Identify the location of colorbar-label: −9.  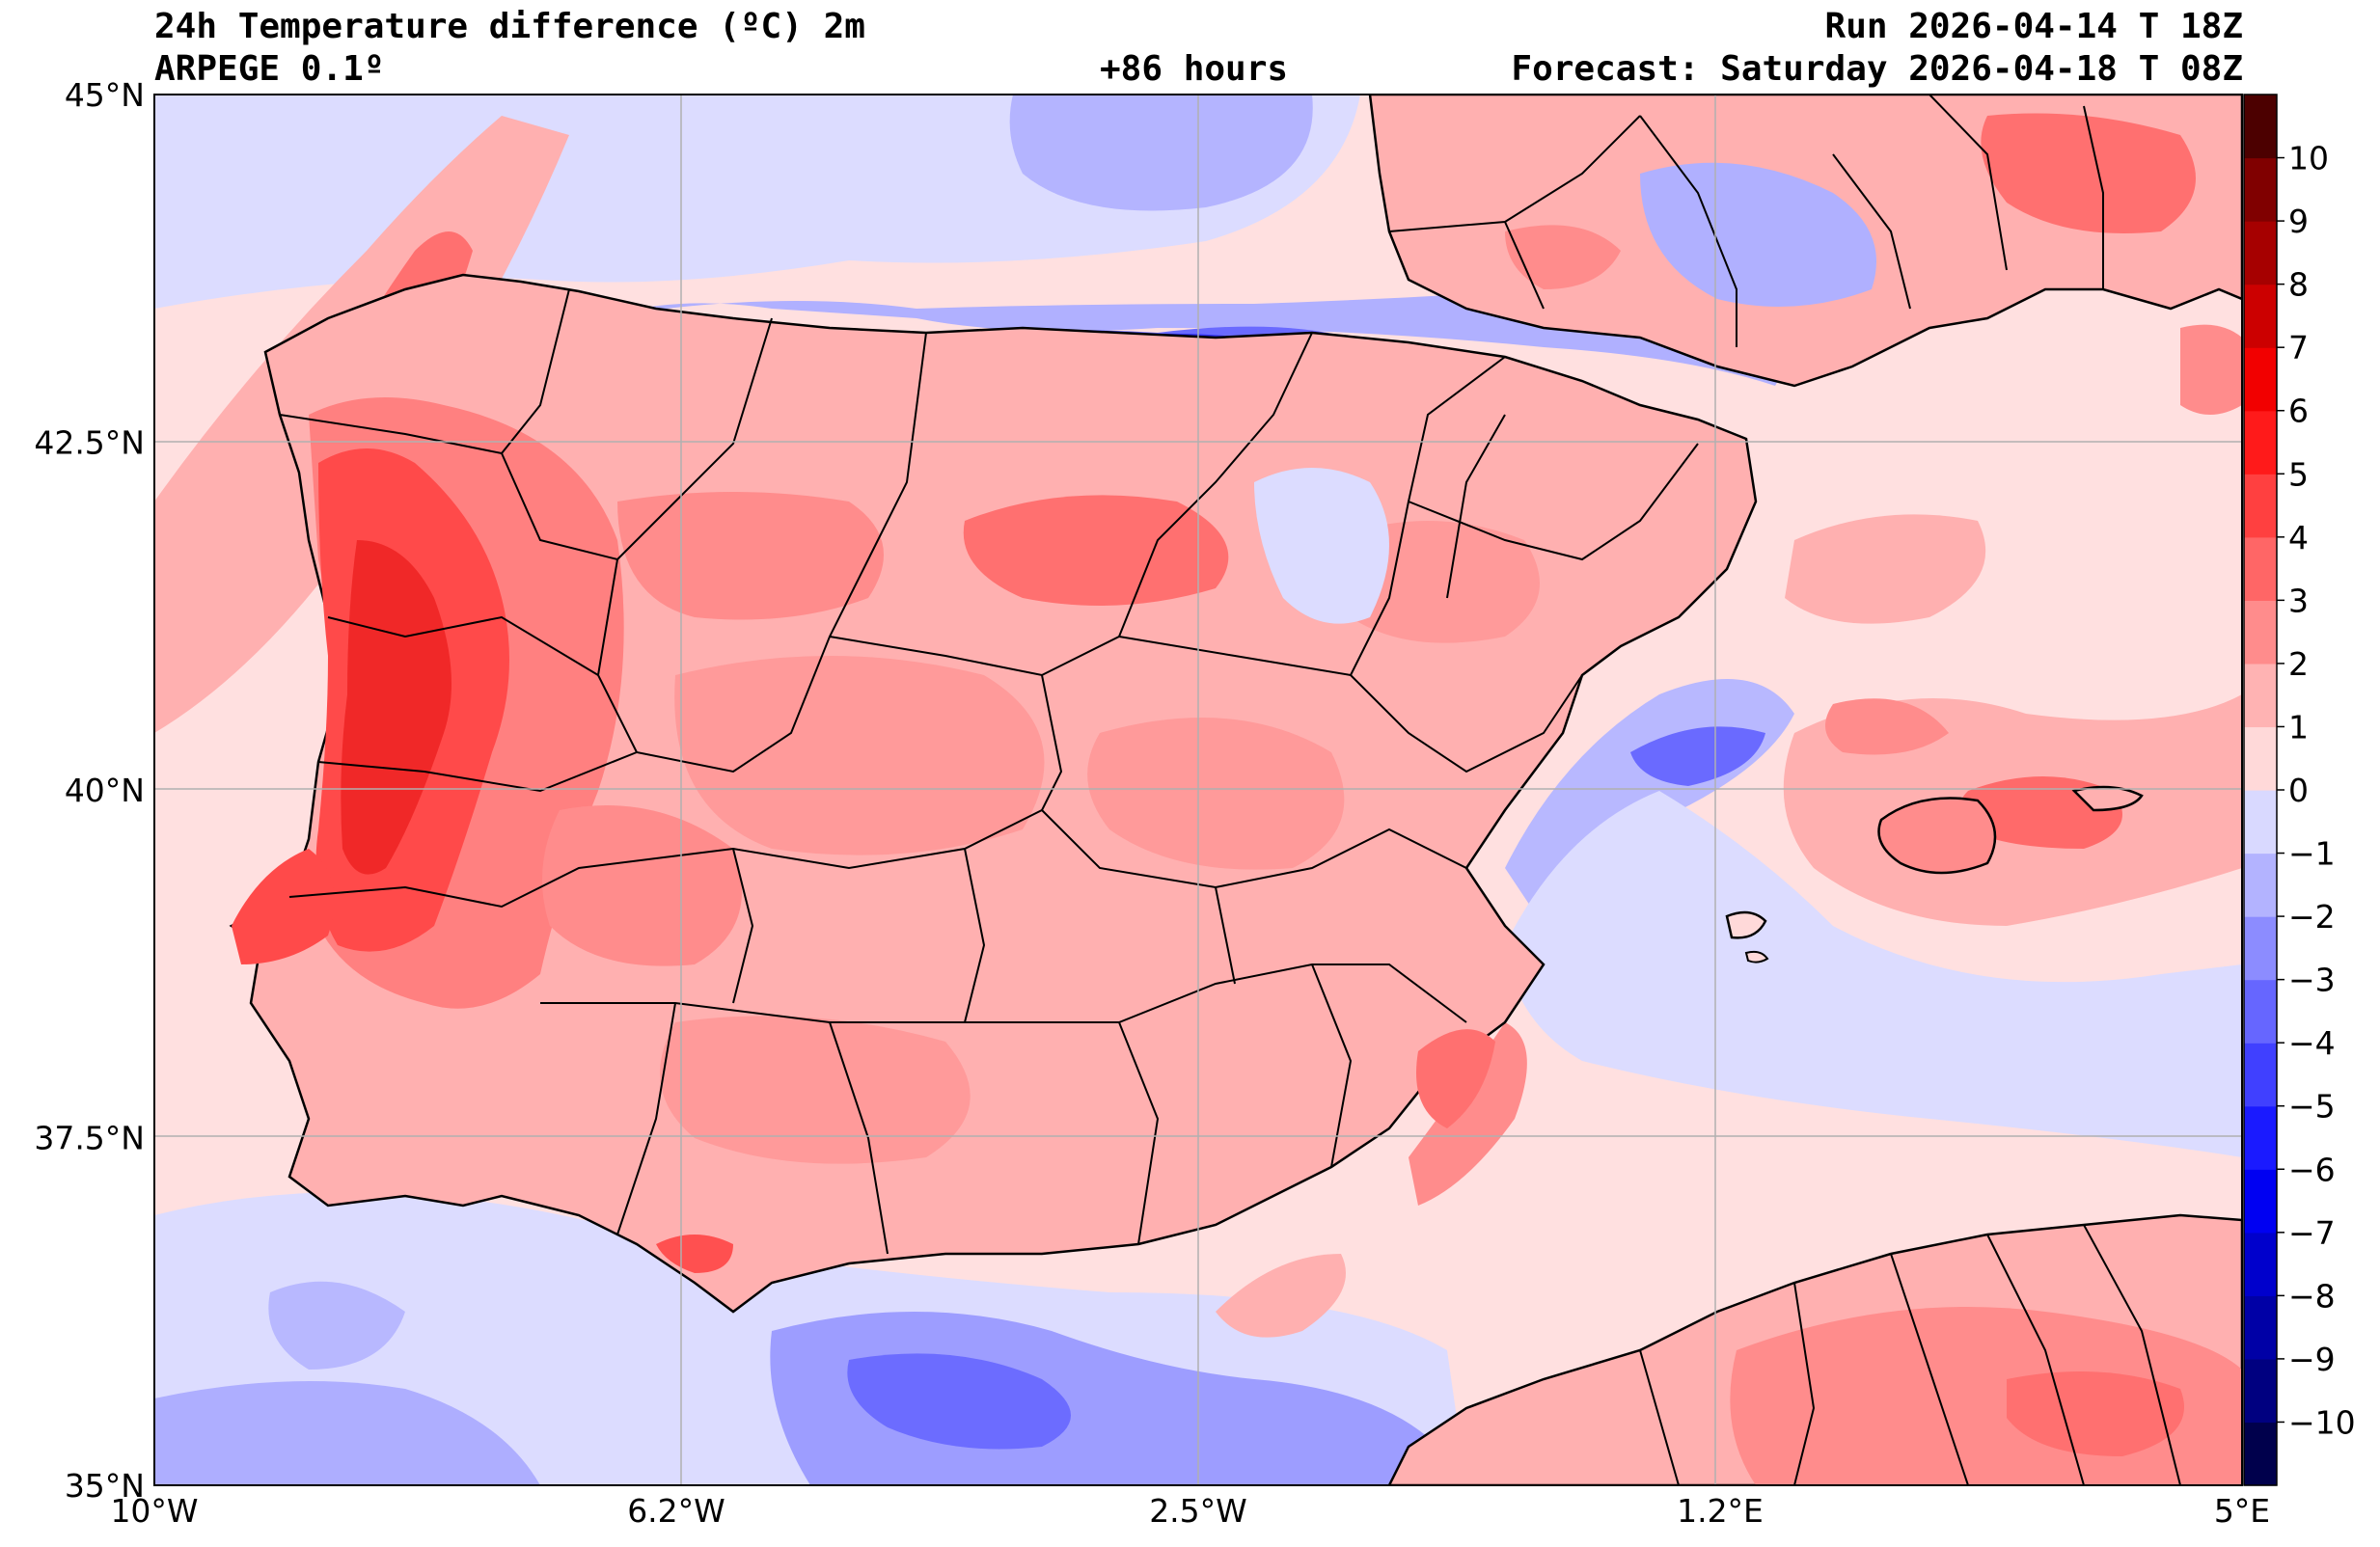
(2312, 1359).